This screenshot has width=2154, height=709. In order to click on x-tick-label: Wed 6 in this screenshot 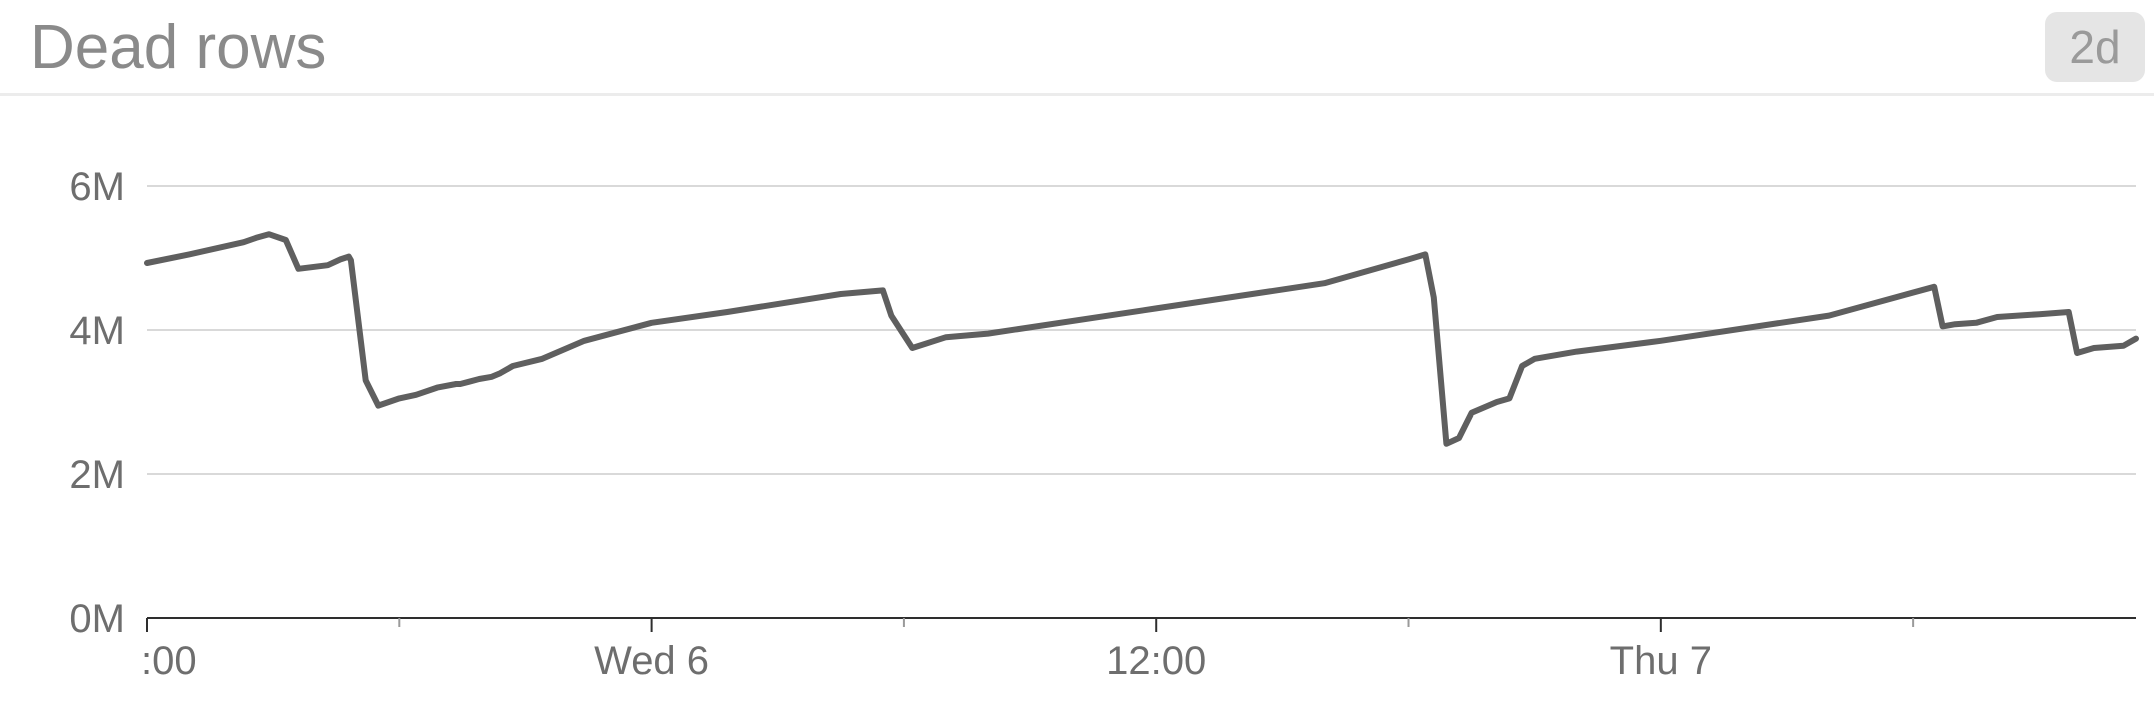, I will do `click(651, 661)`.